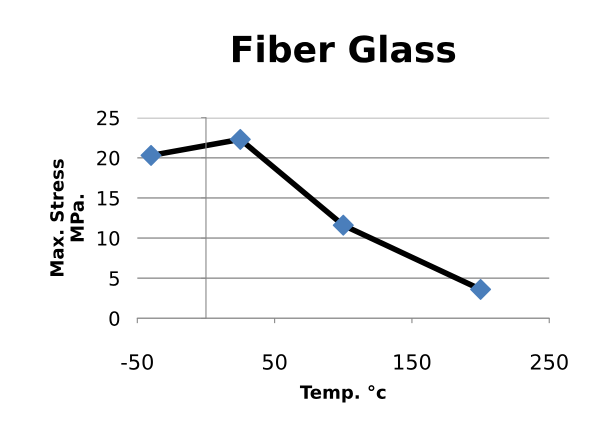  Describe the element at coordinates (108, 158) in the screenshot. I see `y-tick-label: 20` at that location.